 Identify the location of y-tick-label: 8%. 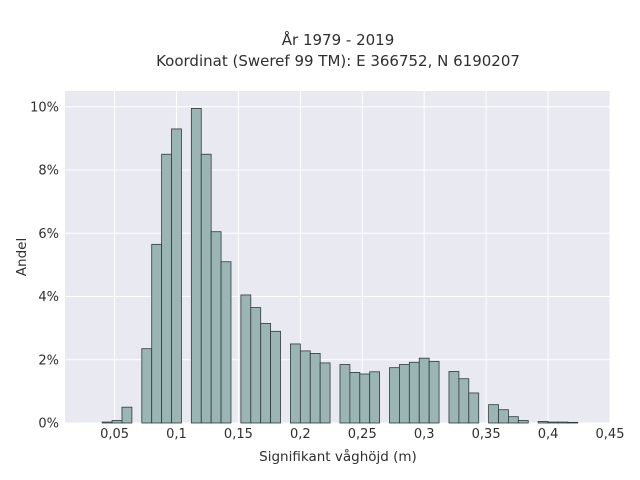
(48, 171).